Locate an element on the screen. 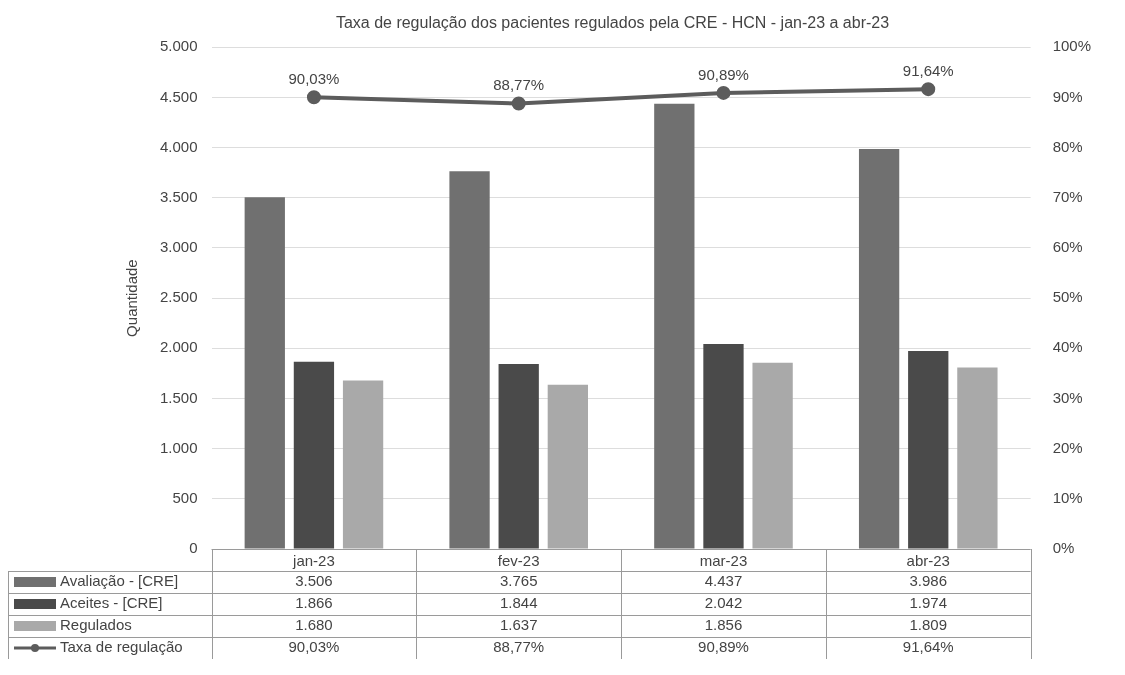 The width and height of the screenshot is (1125, 675). y2-tick-label: 70% is located at coordinates (1067, 196).